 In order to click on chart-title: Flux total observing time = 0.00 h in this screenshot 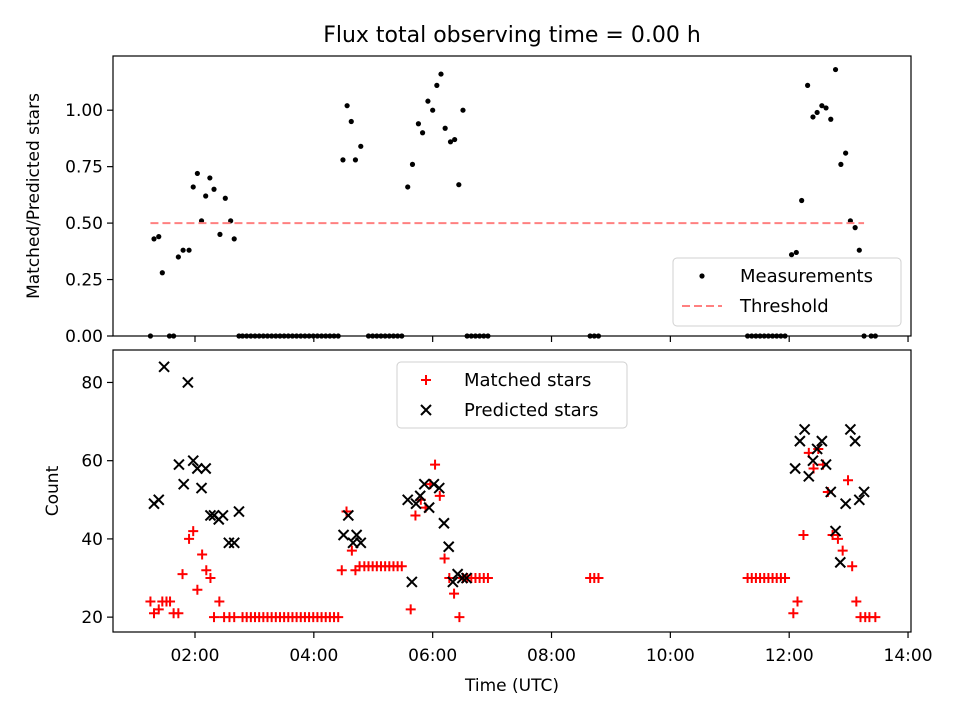, I will do `click(512, 35)`.